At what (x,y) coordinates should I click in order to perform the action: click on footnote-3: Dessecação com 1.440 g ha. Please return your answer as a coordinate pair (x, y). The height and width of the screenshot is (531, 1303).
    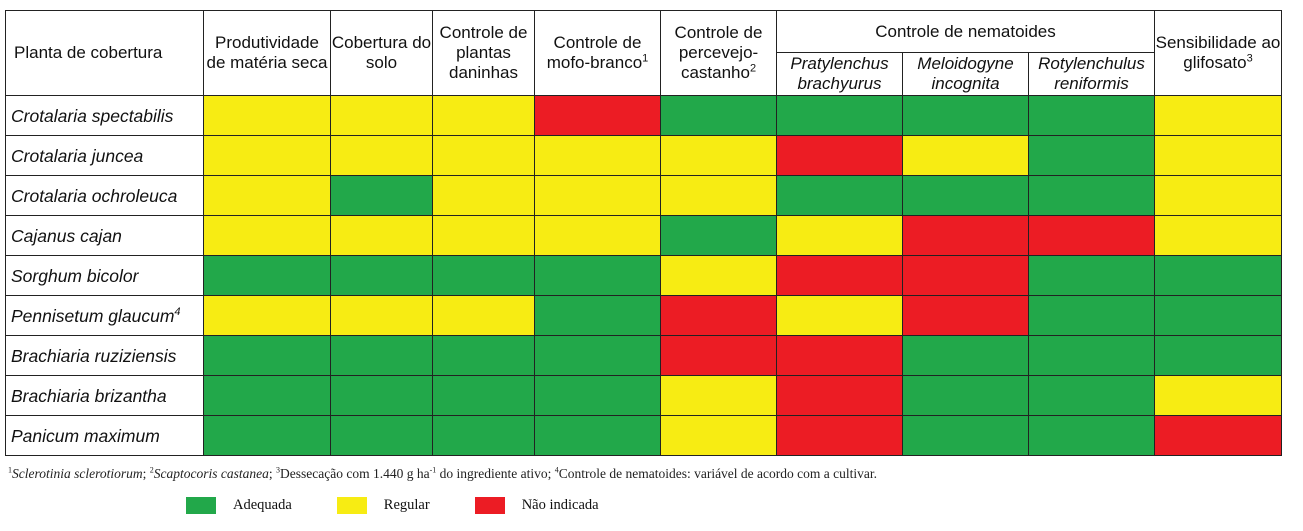
    Looking at the image, I should click on (355, 473).